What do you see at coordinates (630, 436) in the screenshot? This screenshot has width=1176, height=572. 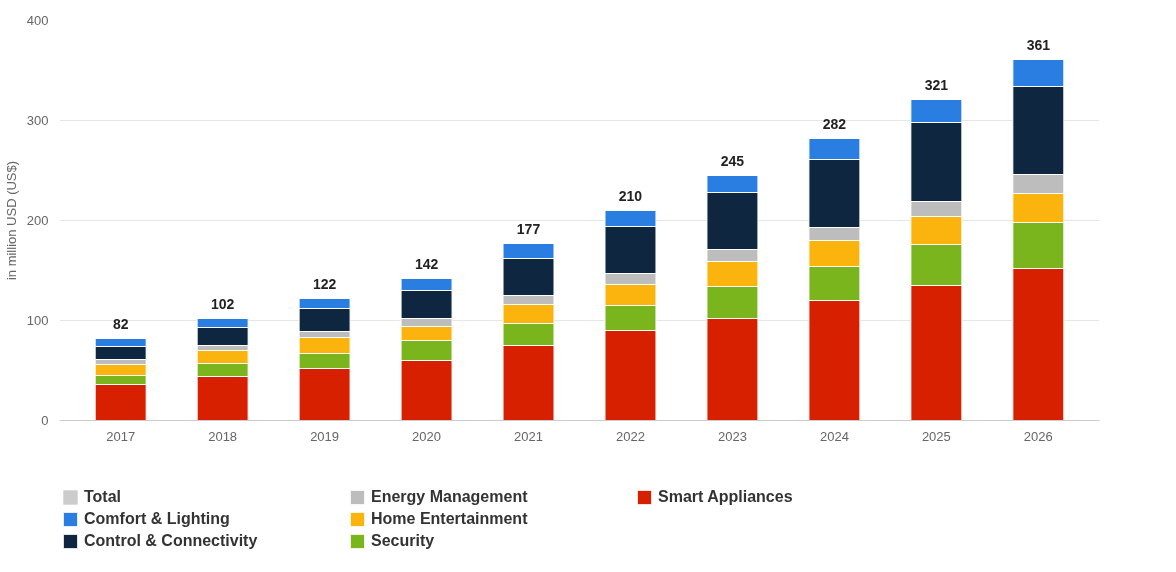 I see `x-tick-label: 2022` at bounding box center [630, 436].